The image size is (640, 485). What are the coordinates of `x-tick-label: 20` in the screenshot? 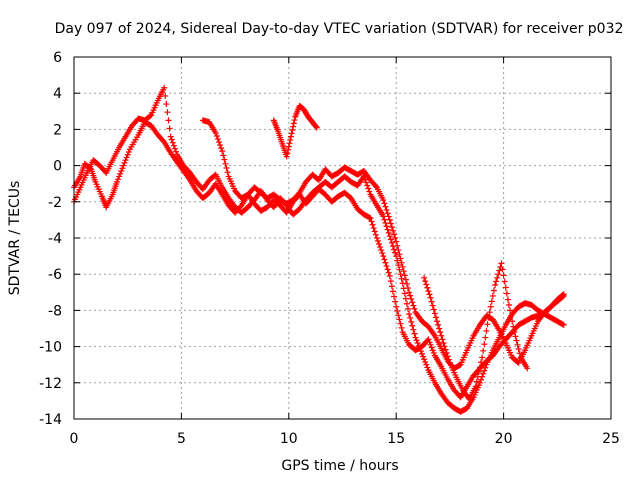 It's located at (504, 439).